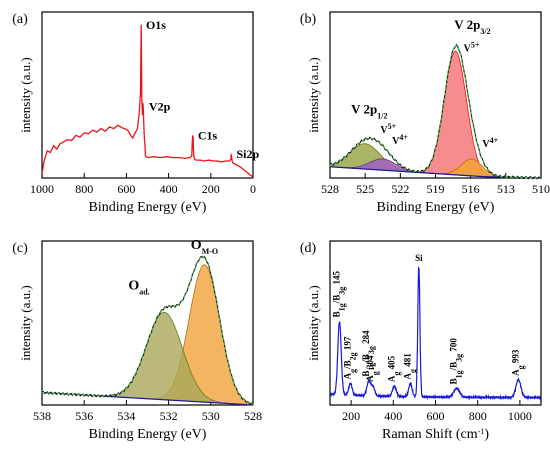  What do you see at coordinates (391, 363) in the screenshot?
I see `label-part: 405` at bounding box center [391, 363].